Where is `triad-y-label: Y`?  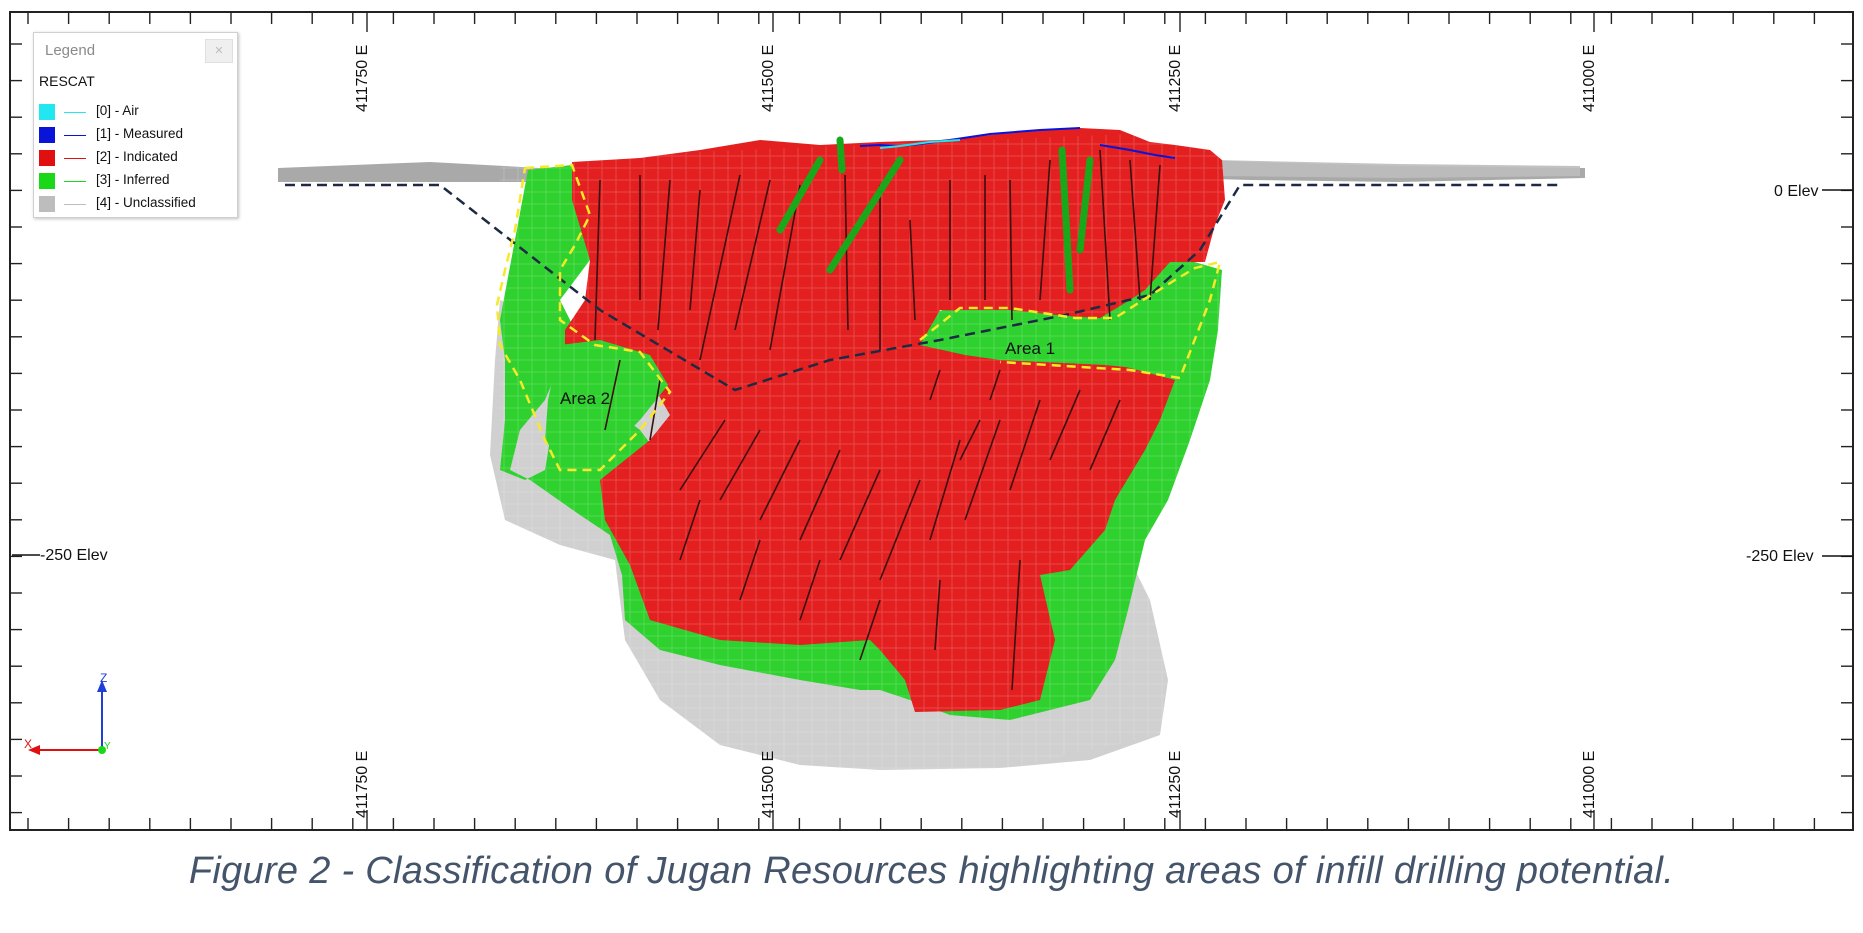 triad-y-label: Y is located at coordinates (107, 746).